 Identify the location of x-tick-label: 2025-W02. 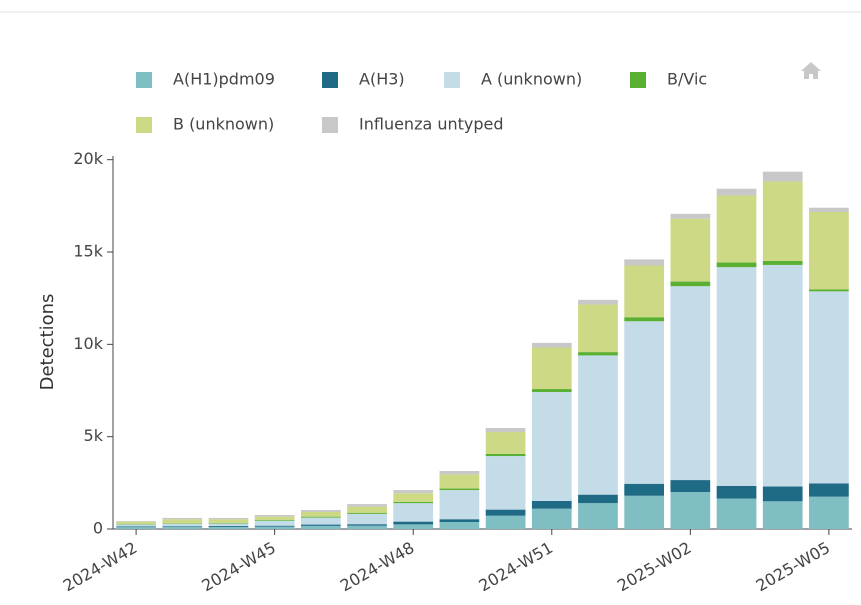
(654, 566).